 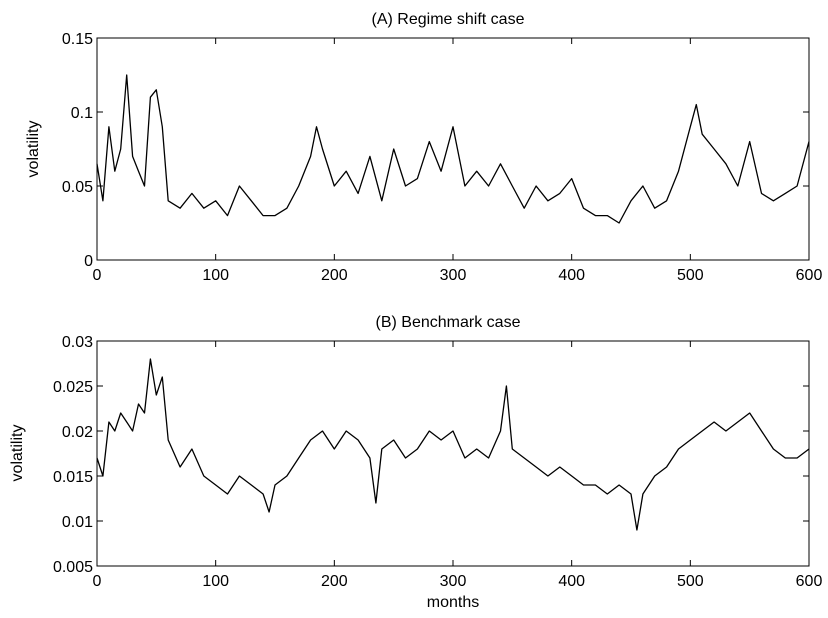 What do you see at coordinates (809, 581) in the screenshot?
I see `panel-b-x-tick-label: 600` at bounding box center [809, 581].